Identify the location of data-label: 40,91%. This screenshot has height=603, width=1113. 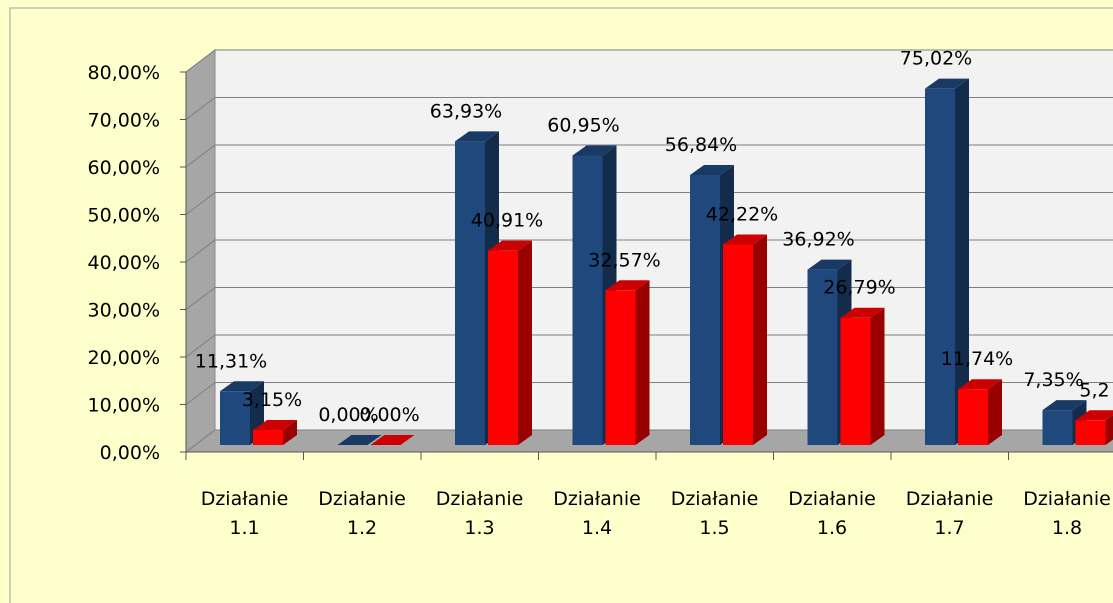
(507, 221).